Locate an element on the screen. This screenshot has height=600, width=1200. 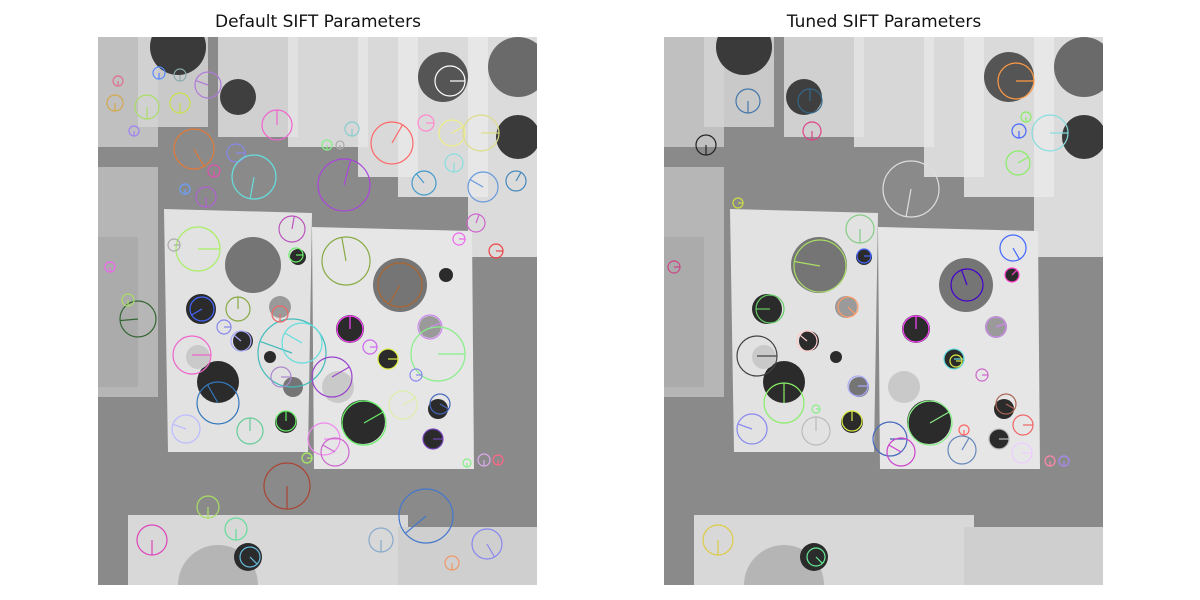
right-panel-title: Tuned SIFT Parameters is located at coordinates (884, 22).